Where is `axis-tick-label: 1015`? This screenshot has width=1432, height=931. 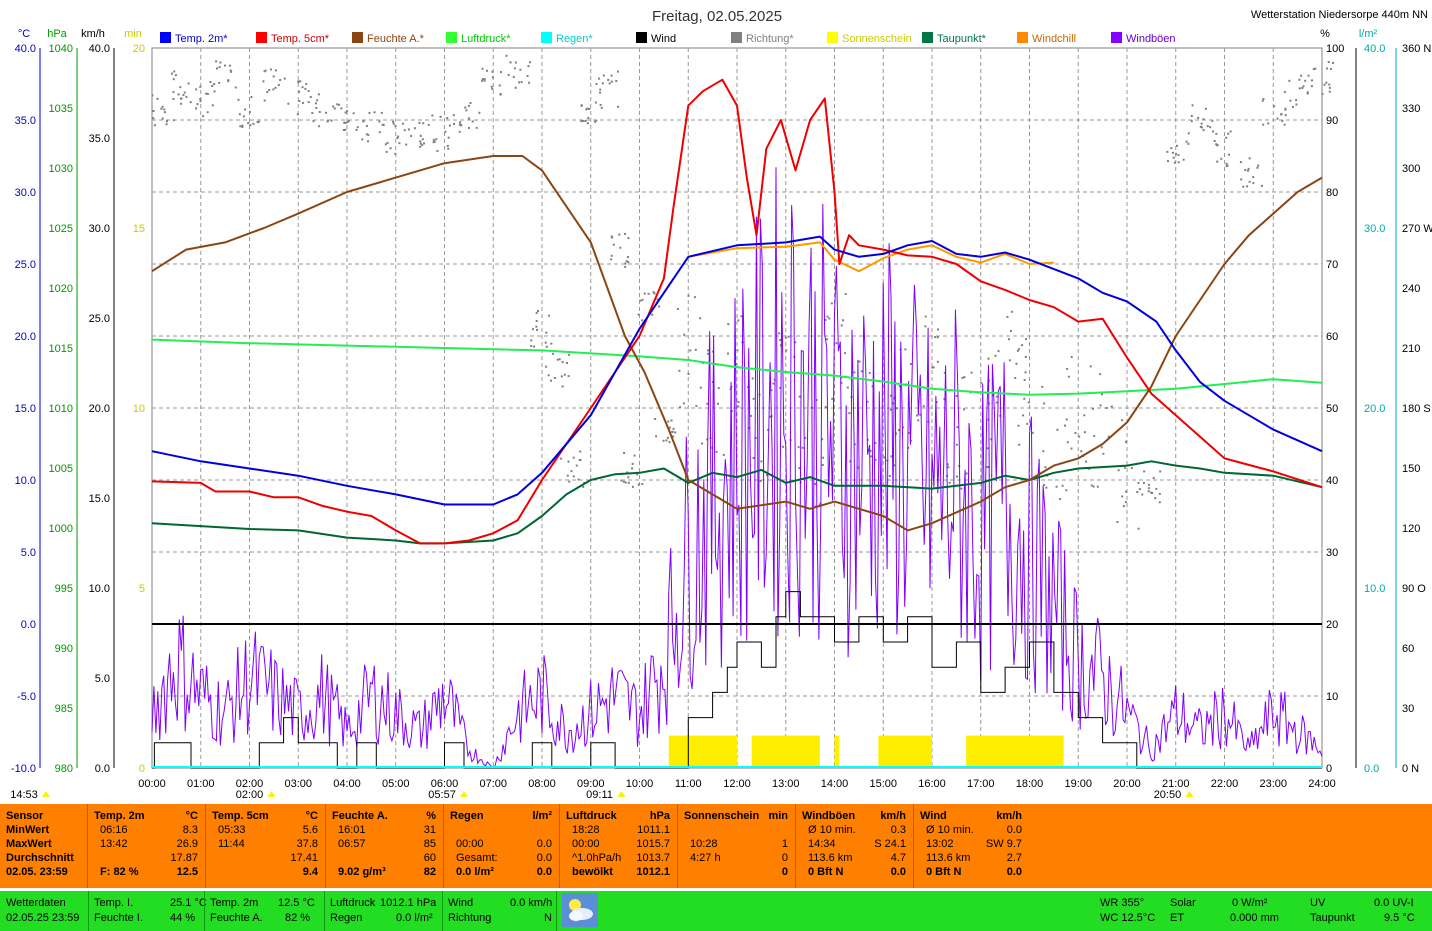 axis-tick-label: 1015 is located at coordinates (61, 349).